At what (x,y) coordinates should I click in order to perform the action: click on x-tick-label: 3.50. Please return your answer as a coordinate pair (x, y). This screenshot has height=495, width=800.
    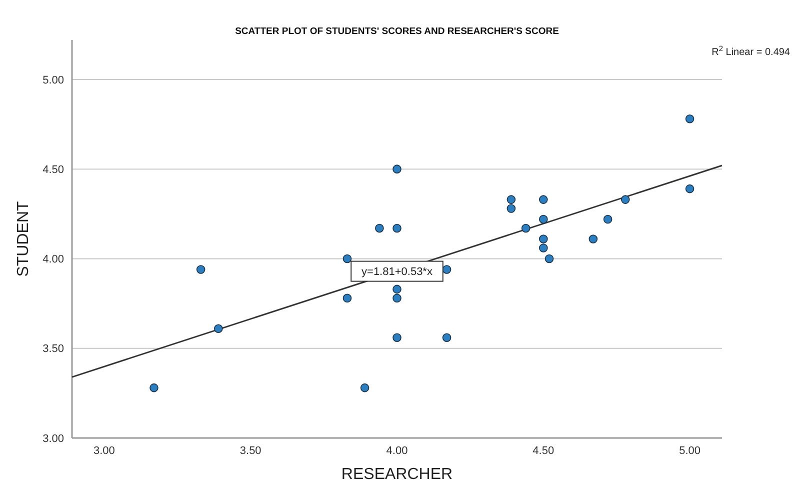
    Looking at the image, I should click on (251, 451).